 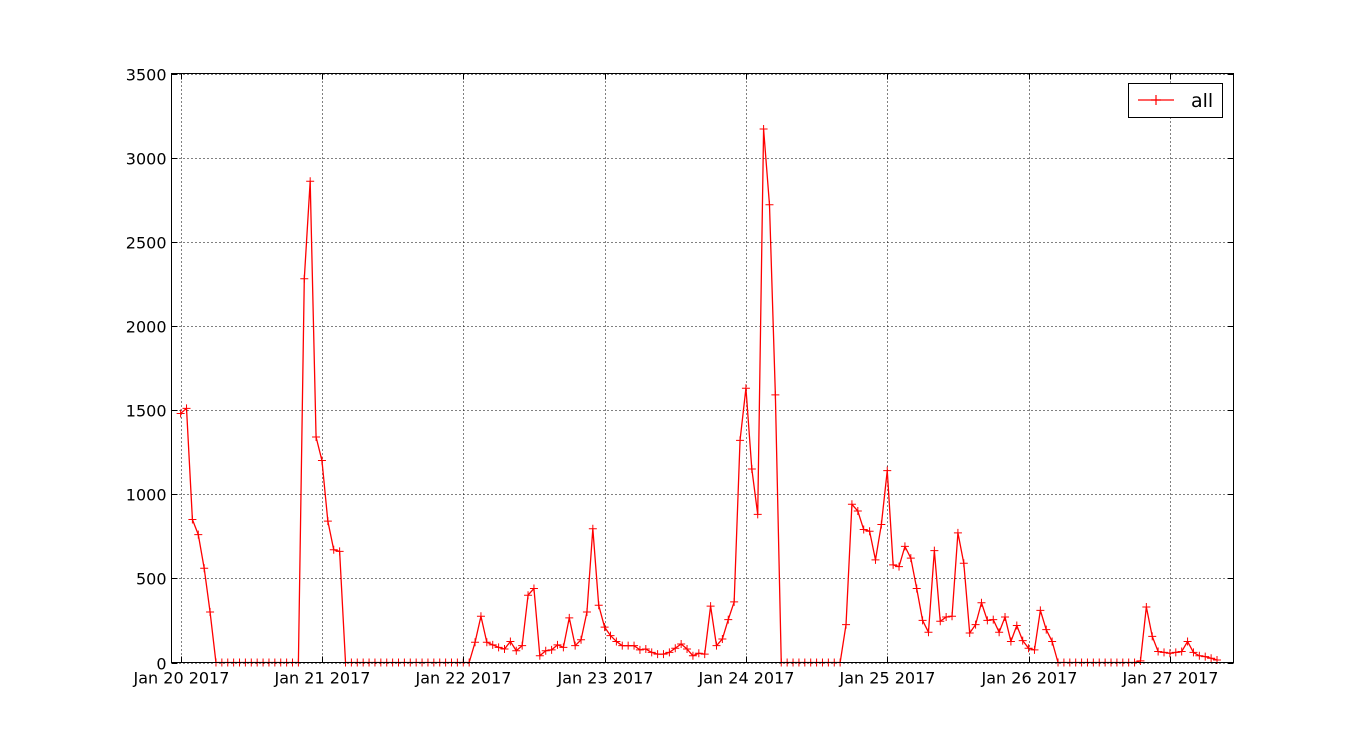 I want to click on x-tick-label: Jan 25 2017, so click(x=887, y=678).